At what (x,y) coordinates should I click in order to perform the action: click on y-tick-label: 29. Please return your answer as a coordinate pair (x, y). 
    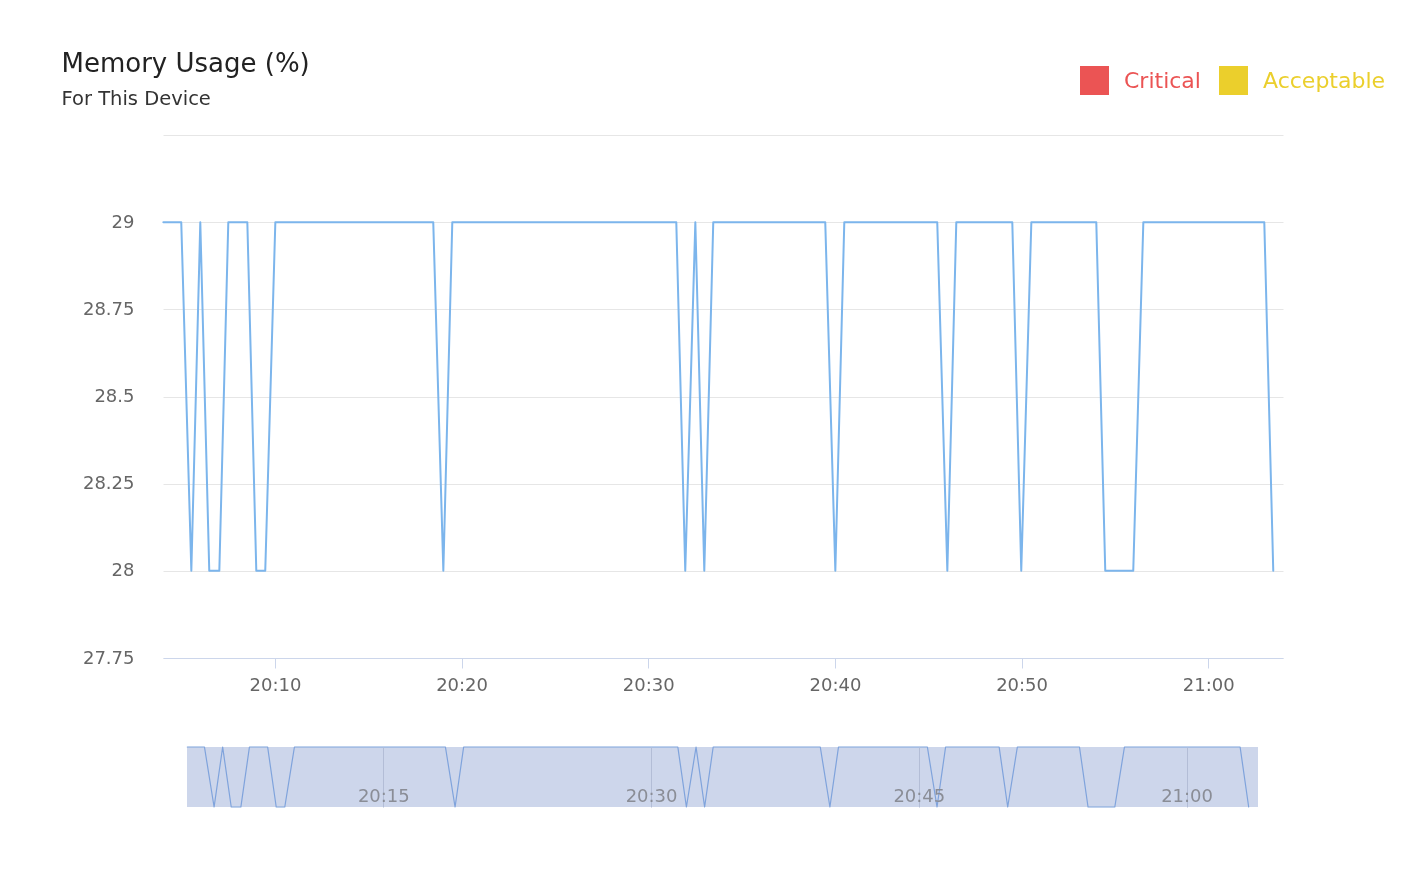
    Looking at the image, I should click on (123, 221).